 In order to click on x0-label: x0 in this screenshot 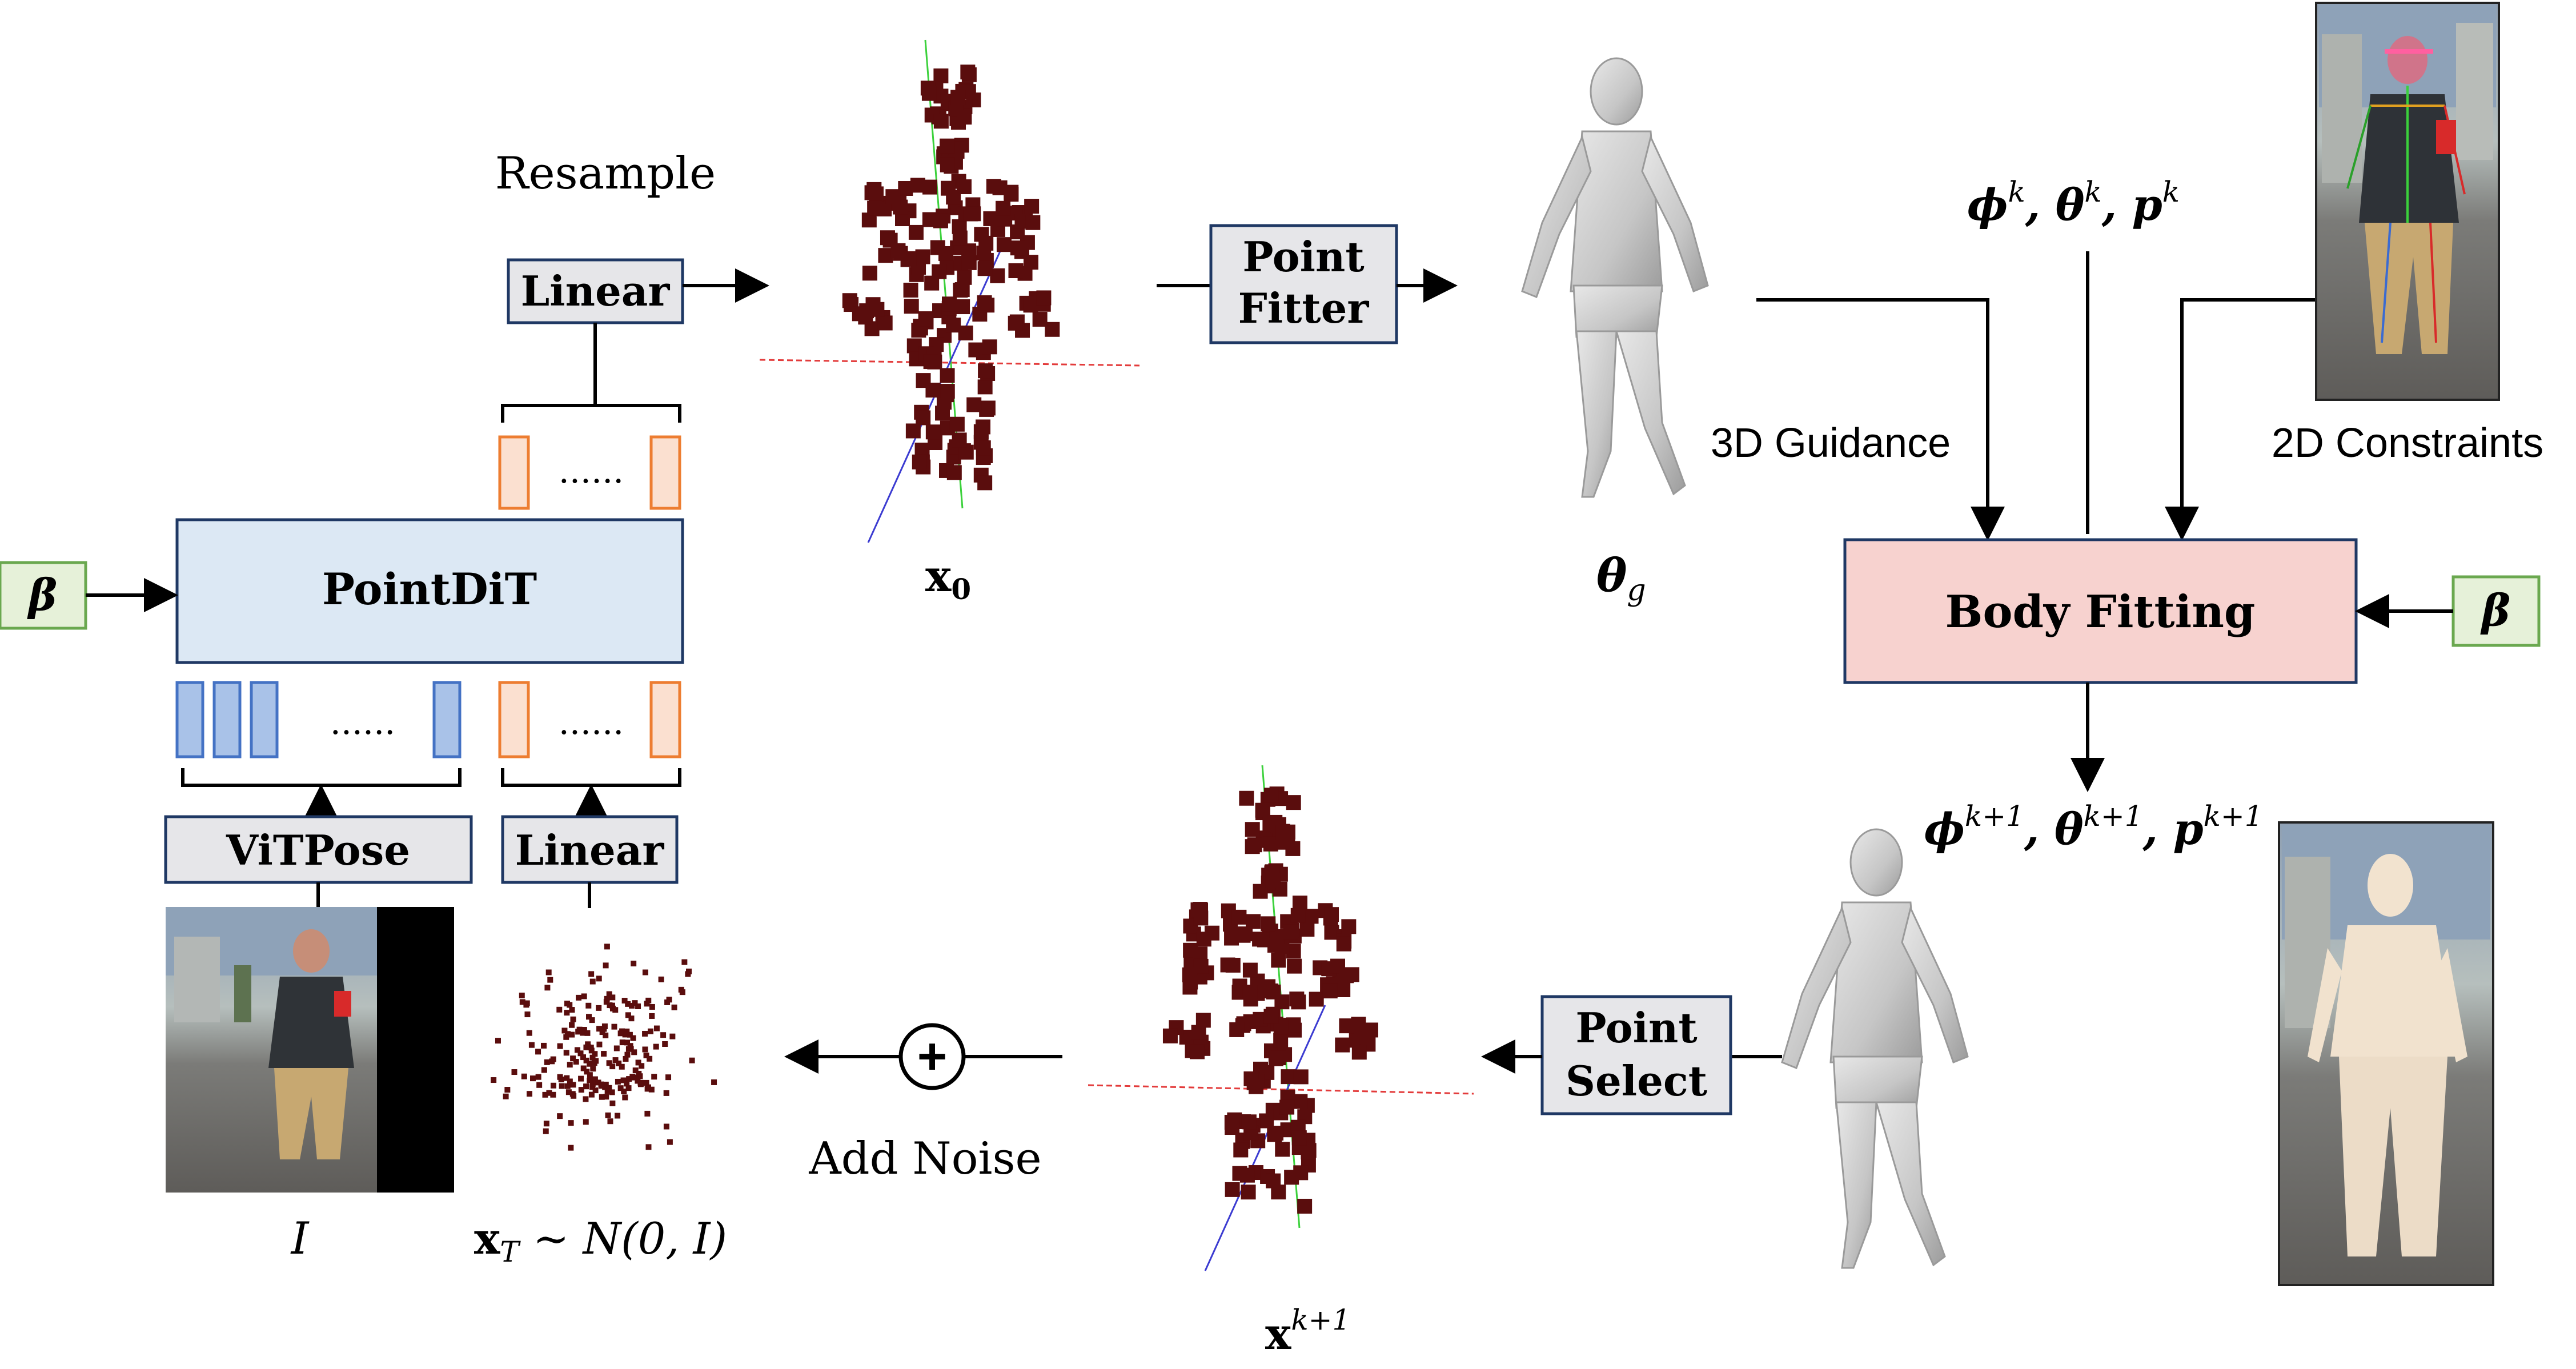, I will do `click(948, 578)`.